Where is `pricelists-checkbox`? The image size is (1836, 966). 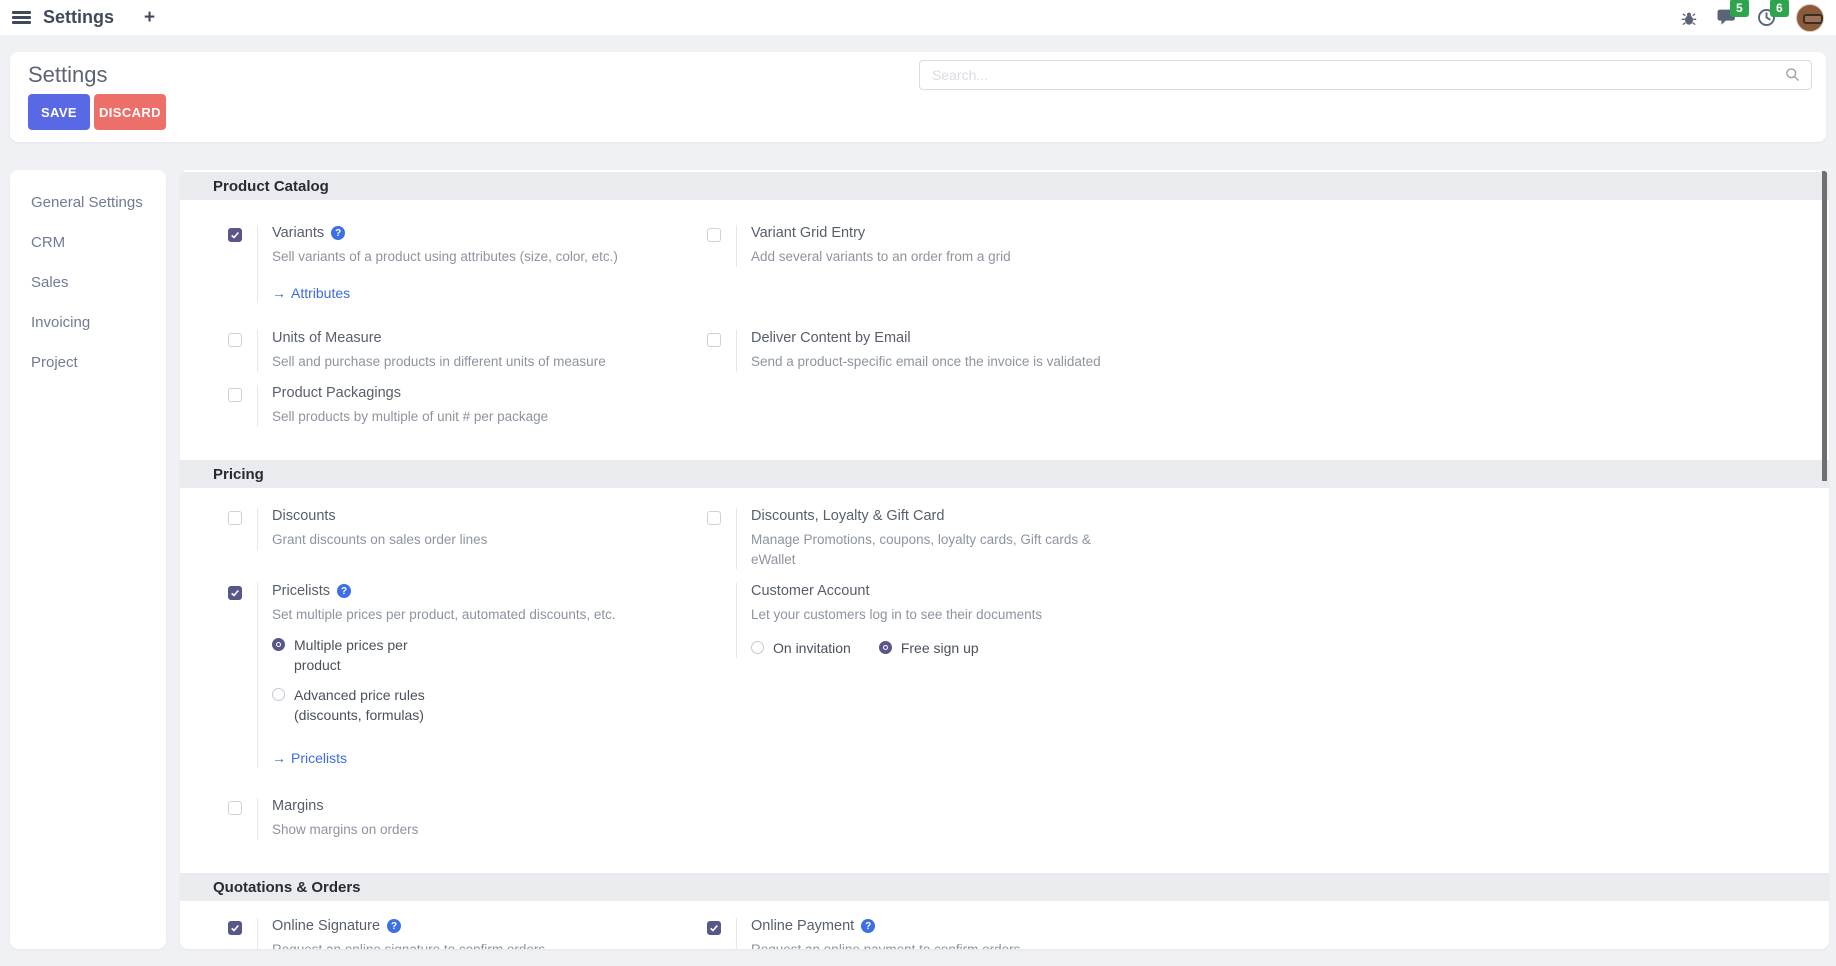 pricelists-checkbox is located at coordinates (235, 593).